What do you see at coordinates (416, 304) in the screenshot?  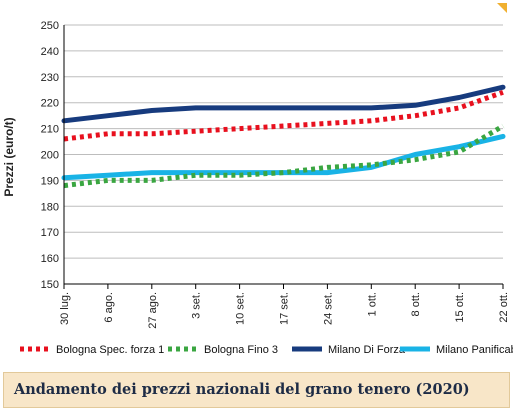 I see `x-tick-label: 8 ott.` at bounding box center [416, 304].